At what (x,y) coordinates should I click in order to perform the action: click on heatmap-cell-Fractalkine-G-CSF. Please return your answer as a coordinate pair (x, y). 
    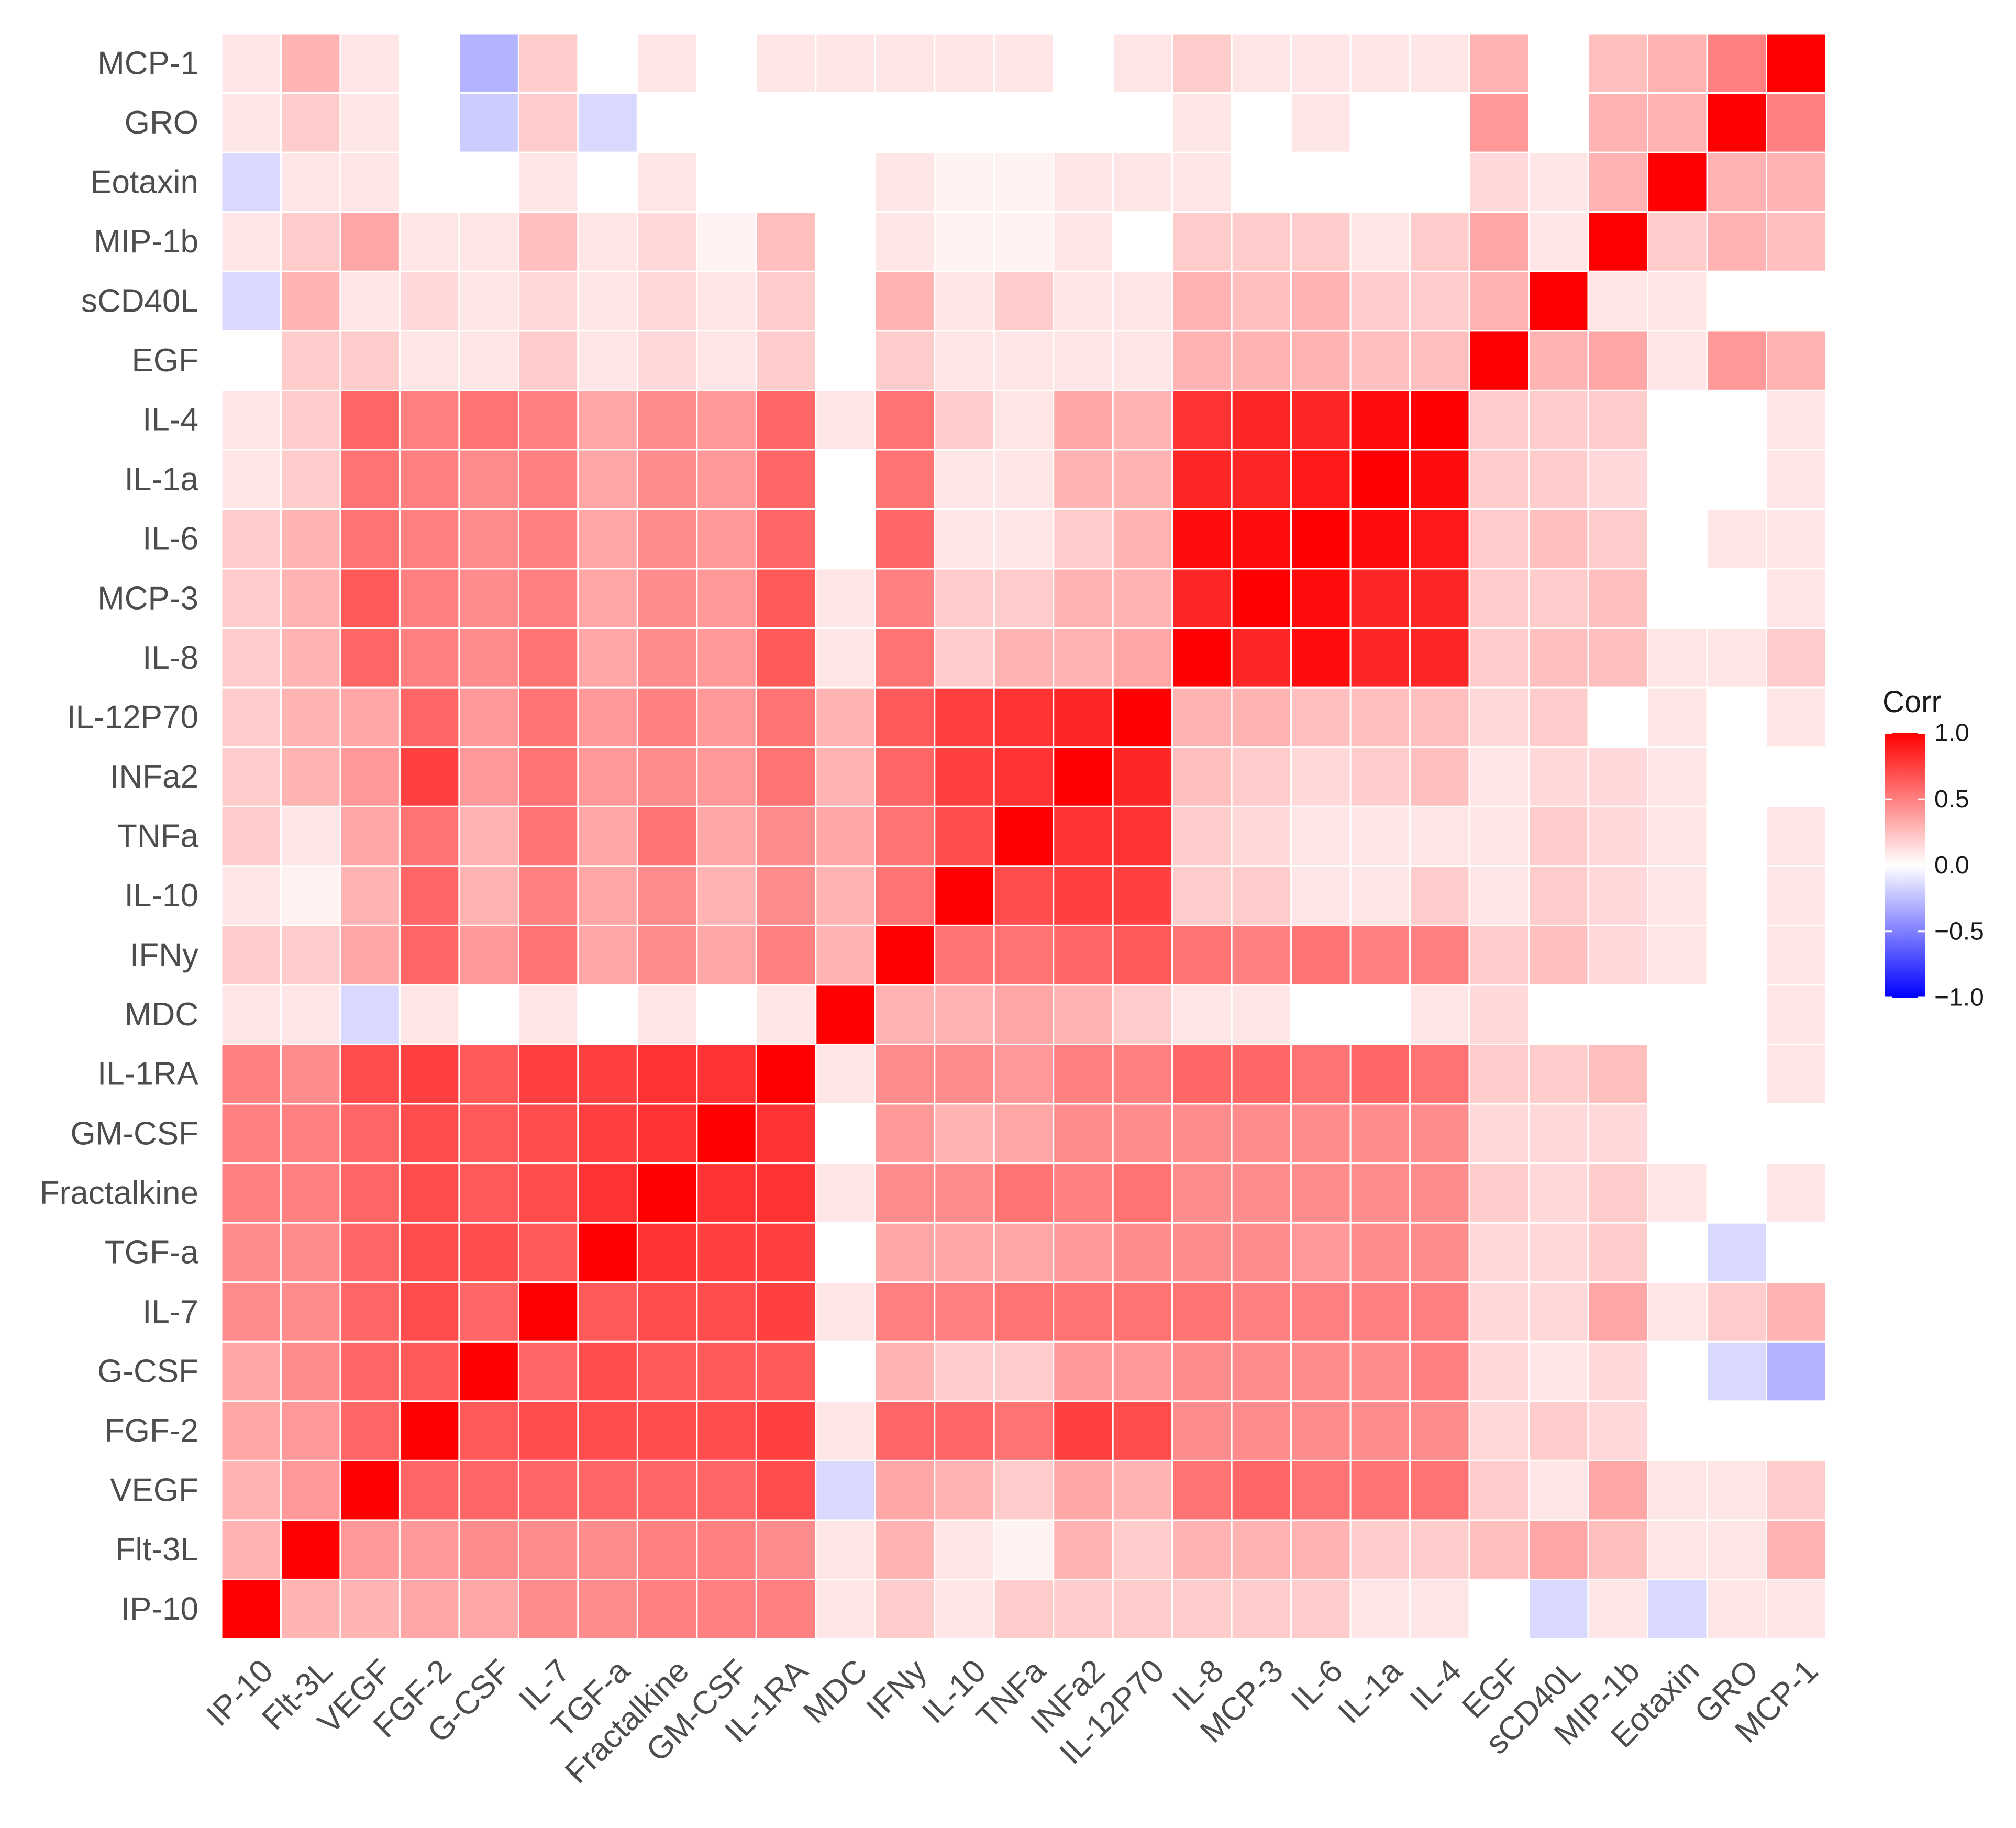
    Looking at the image, I should click on (667, 1371).